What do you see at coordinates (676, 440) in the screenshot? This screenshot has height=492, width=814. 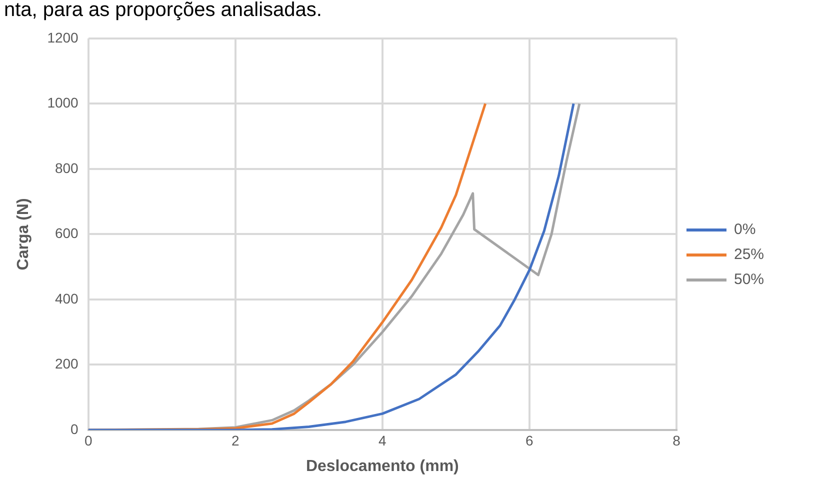 I see `x-tick-label: 8` at bounding box center [676, 440].